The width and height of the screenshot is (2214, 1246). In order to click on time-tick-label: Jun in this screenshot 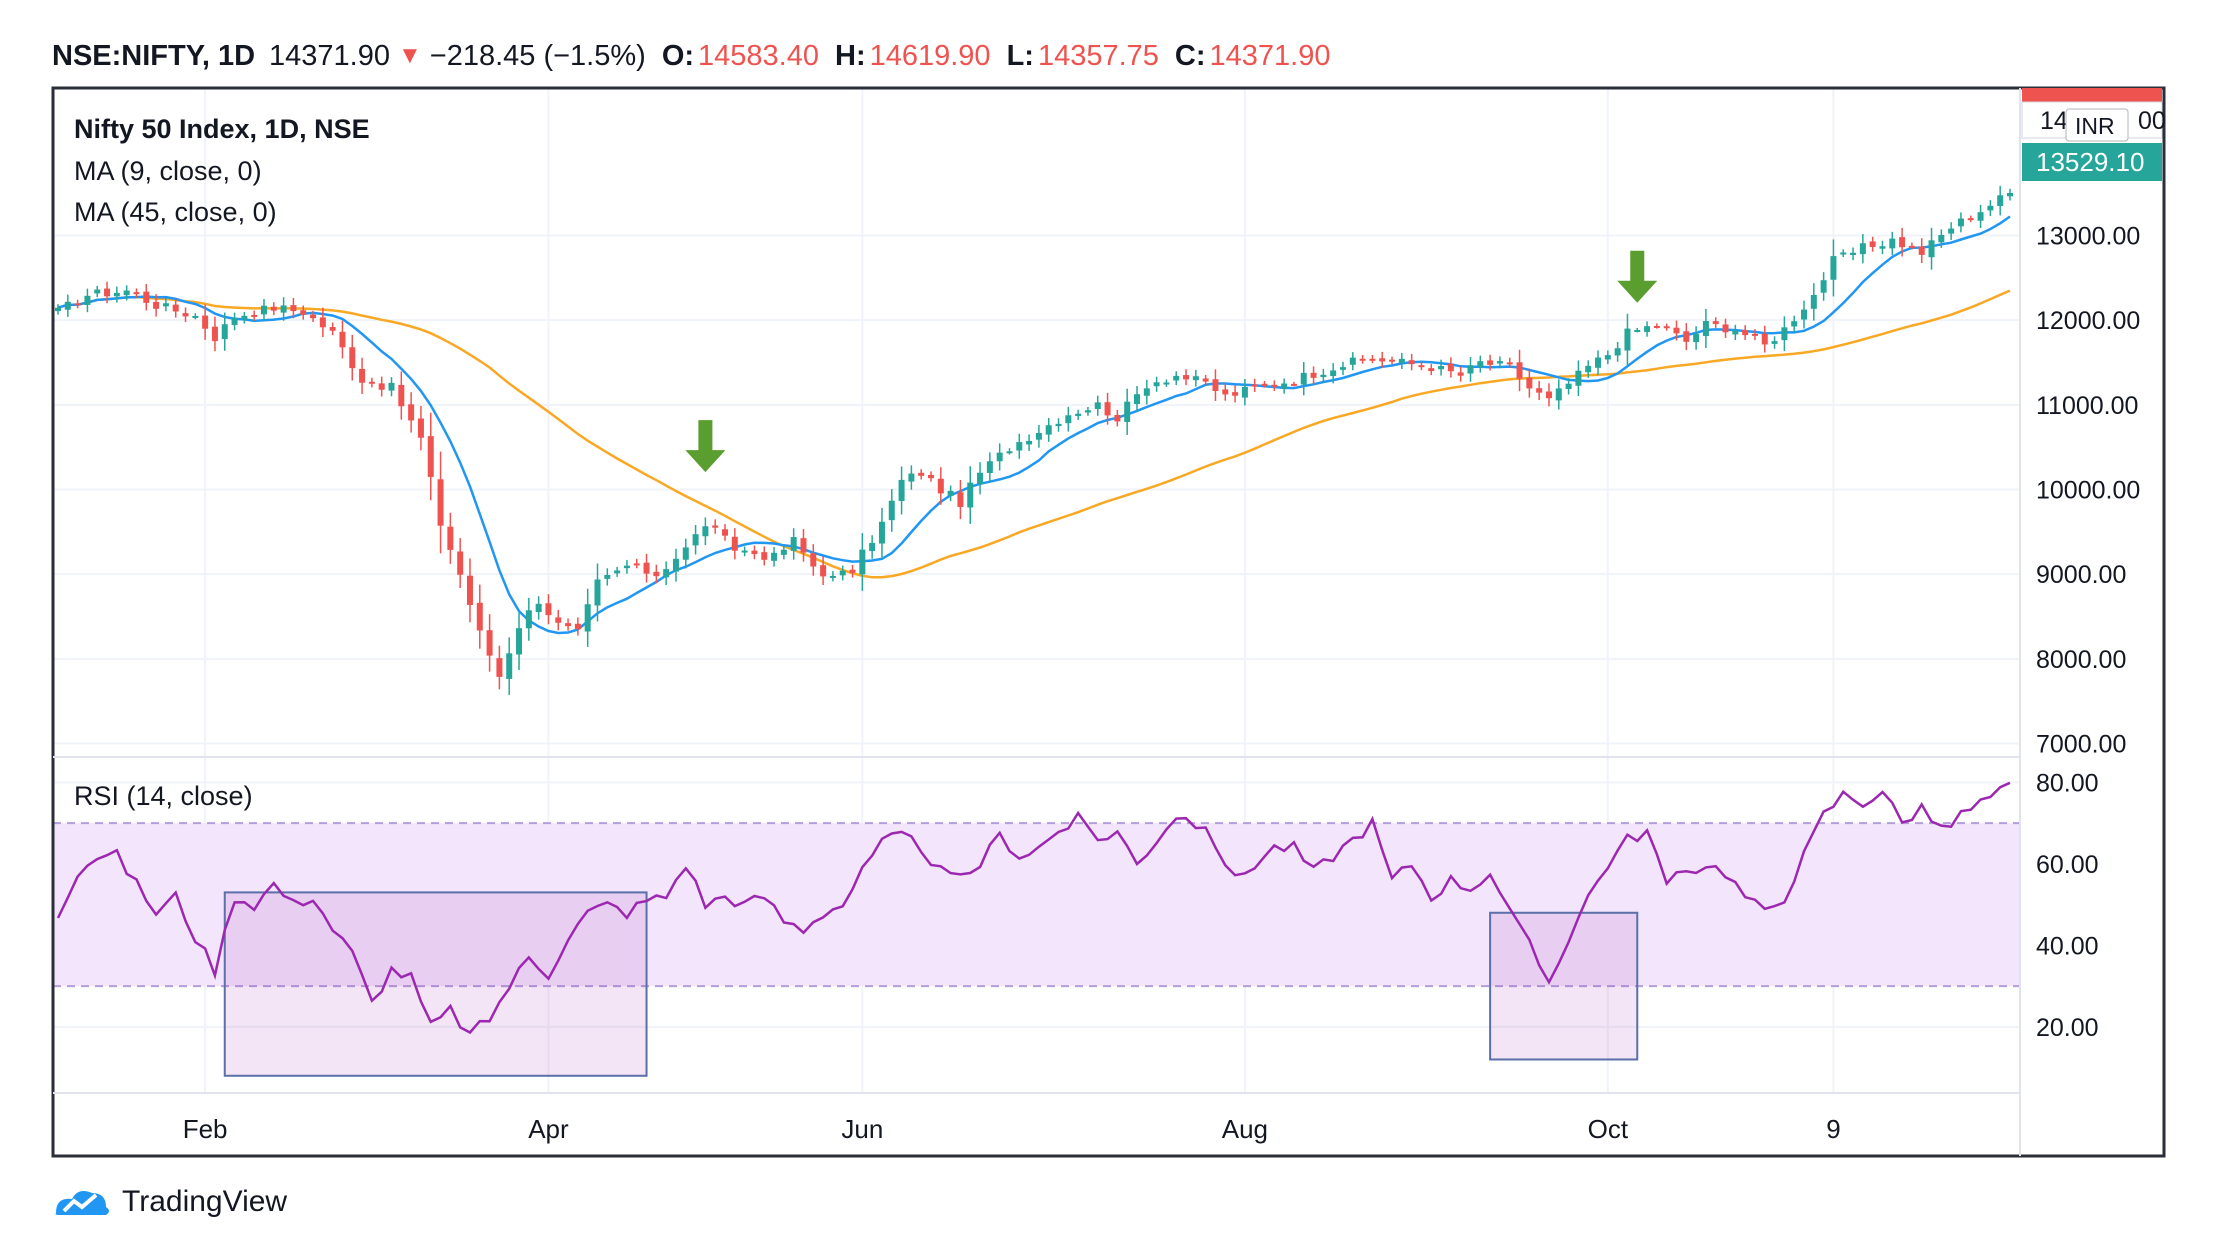, I will do `click(862, 1129)`.